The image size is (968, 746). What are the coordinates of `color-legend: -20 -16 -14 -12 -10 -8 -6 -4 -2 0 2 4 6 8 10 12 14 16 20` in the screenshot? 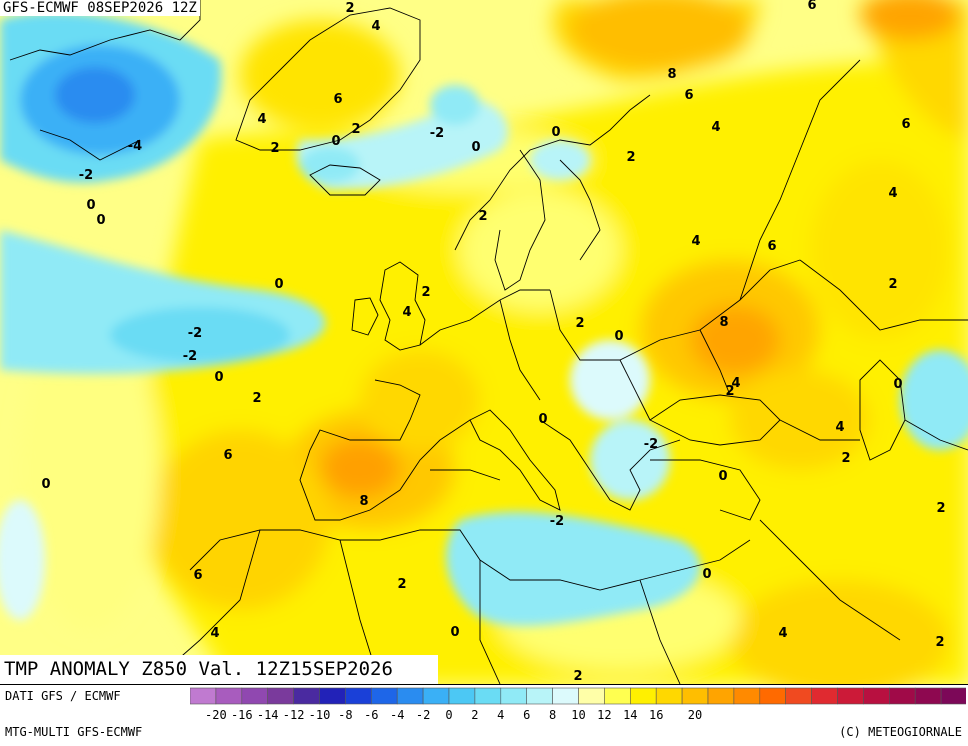 It's located at (578, 704).